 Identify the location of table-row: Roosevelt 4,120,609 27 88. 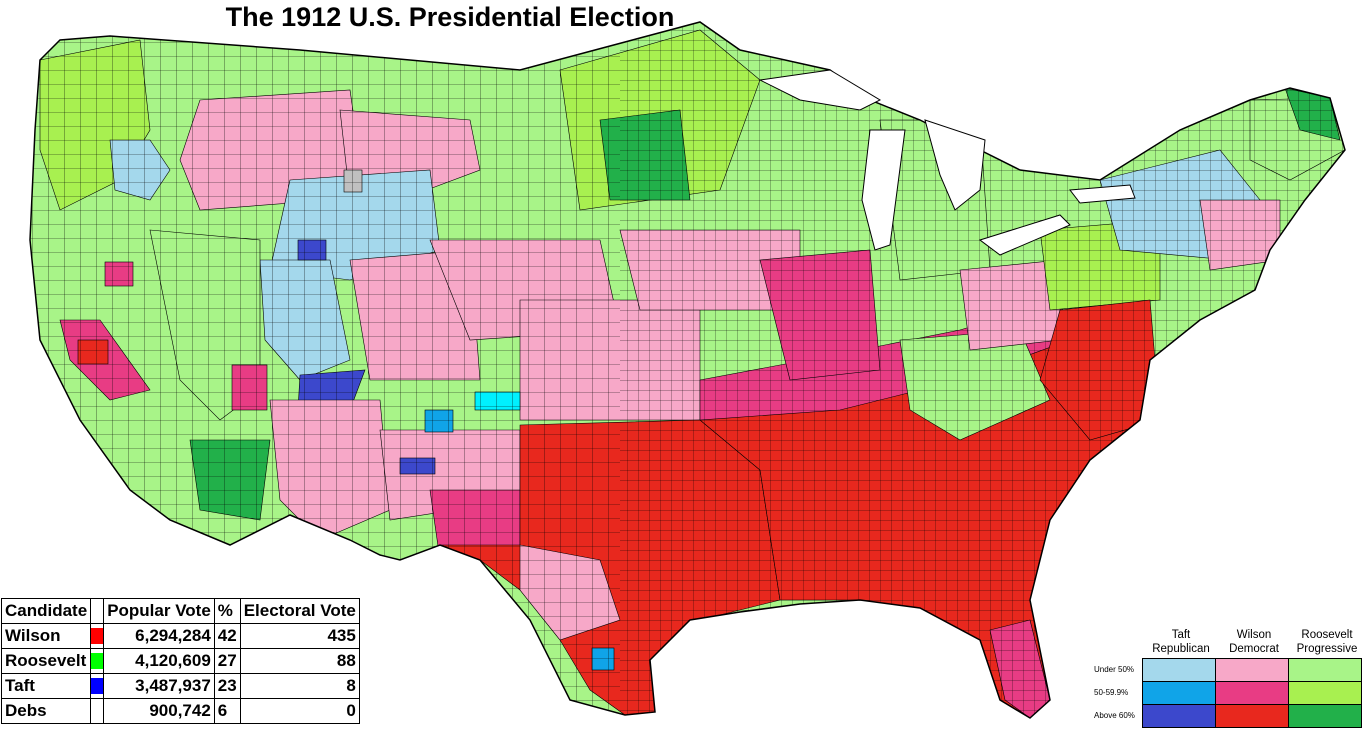
(180, 661).